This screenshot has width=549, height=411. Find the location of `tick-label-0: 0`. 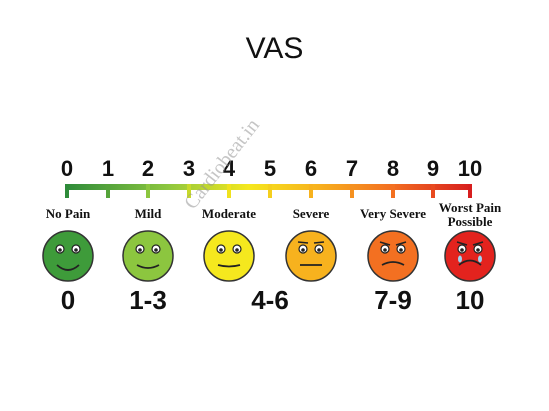

tick-label-0: 0 is located at coordinates (67, 168).